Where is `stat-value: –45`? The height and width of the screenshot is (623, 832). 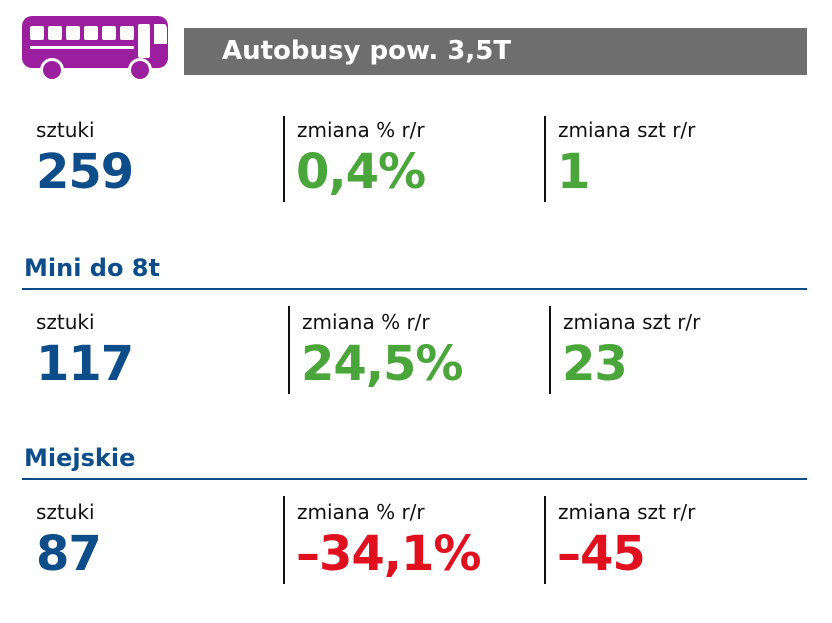 stat-value: –45 is located at coordinates (601, 554).